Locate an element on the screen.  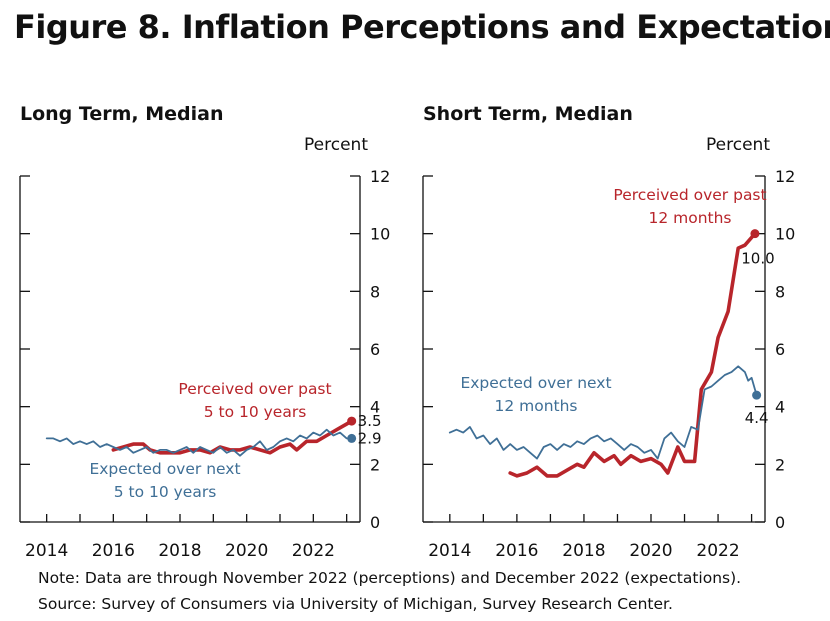
end-value-label: 2.9 is located at coordinates (370, 438).